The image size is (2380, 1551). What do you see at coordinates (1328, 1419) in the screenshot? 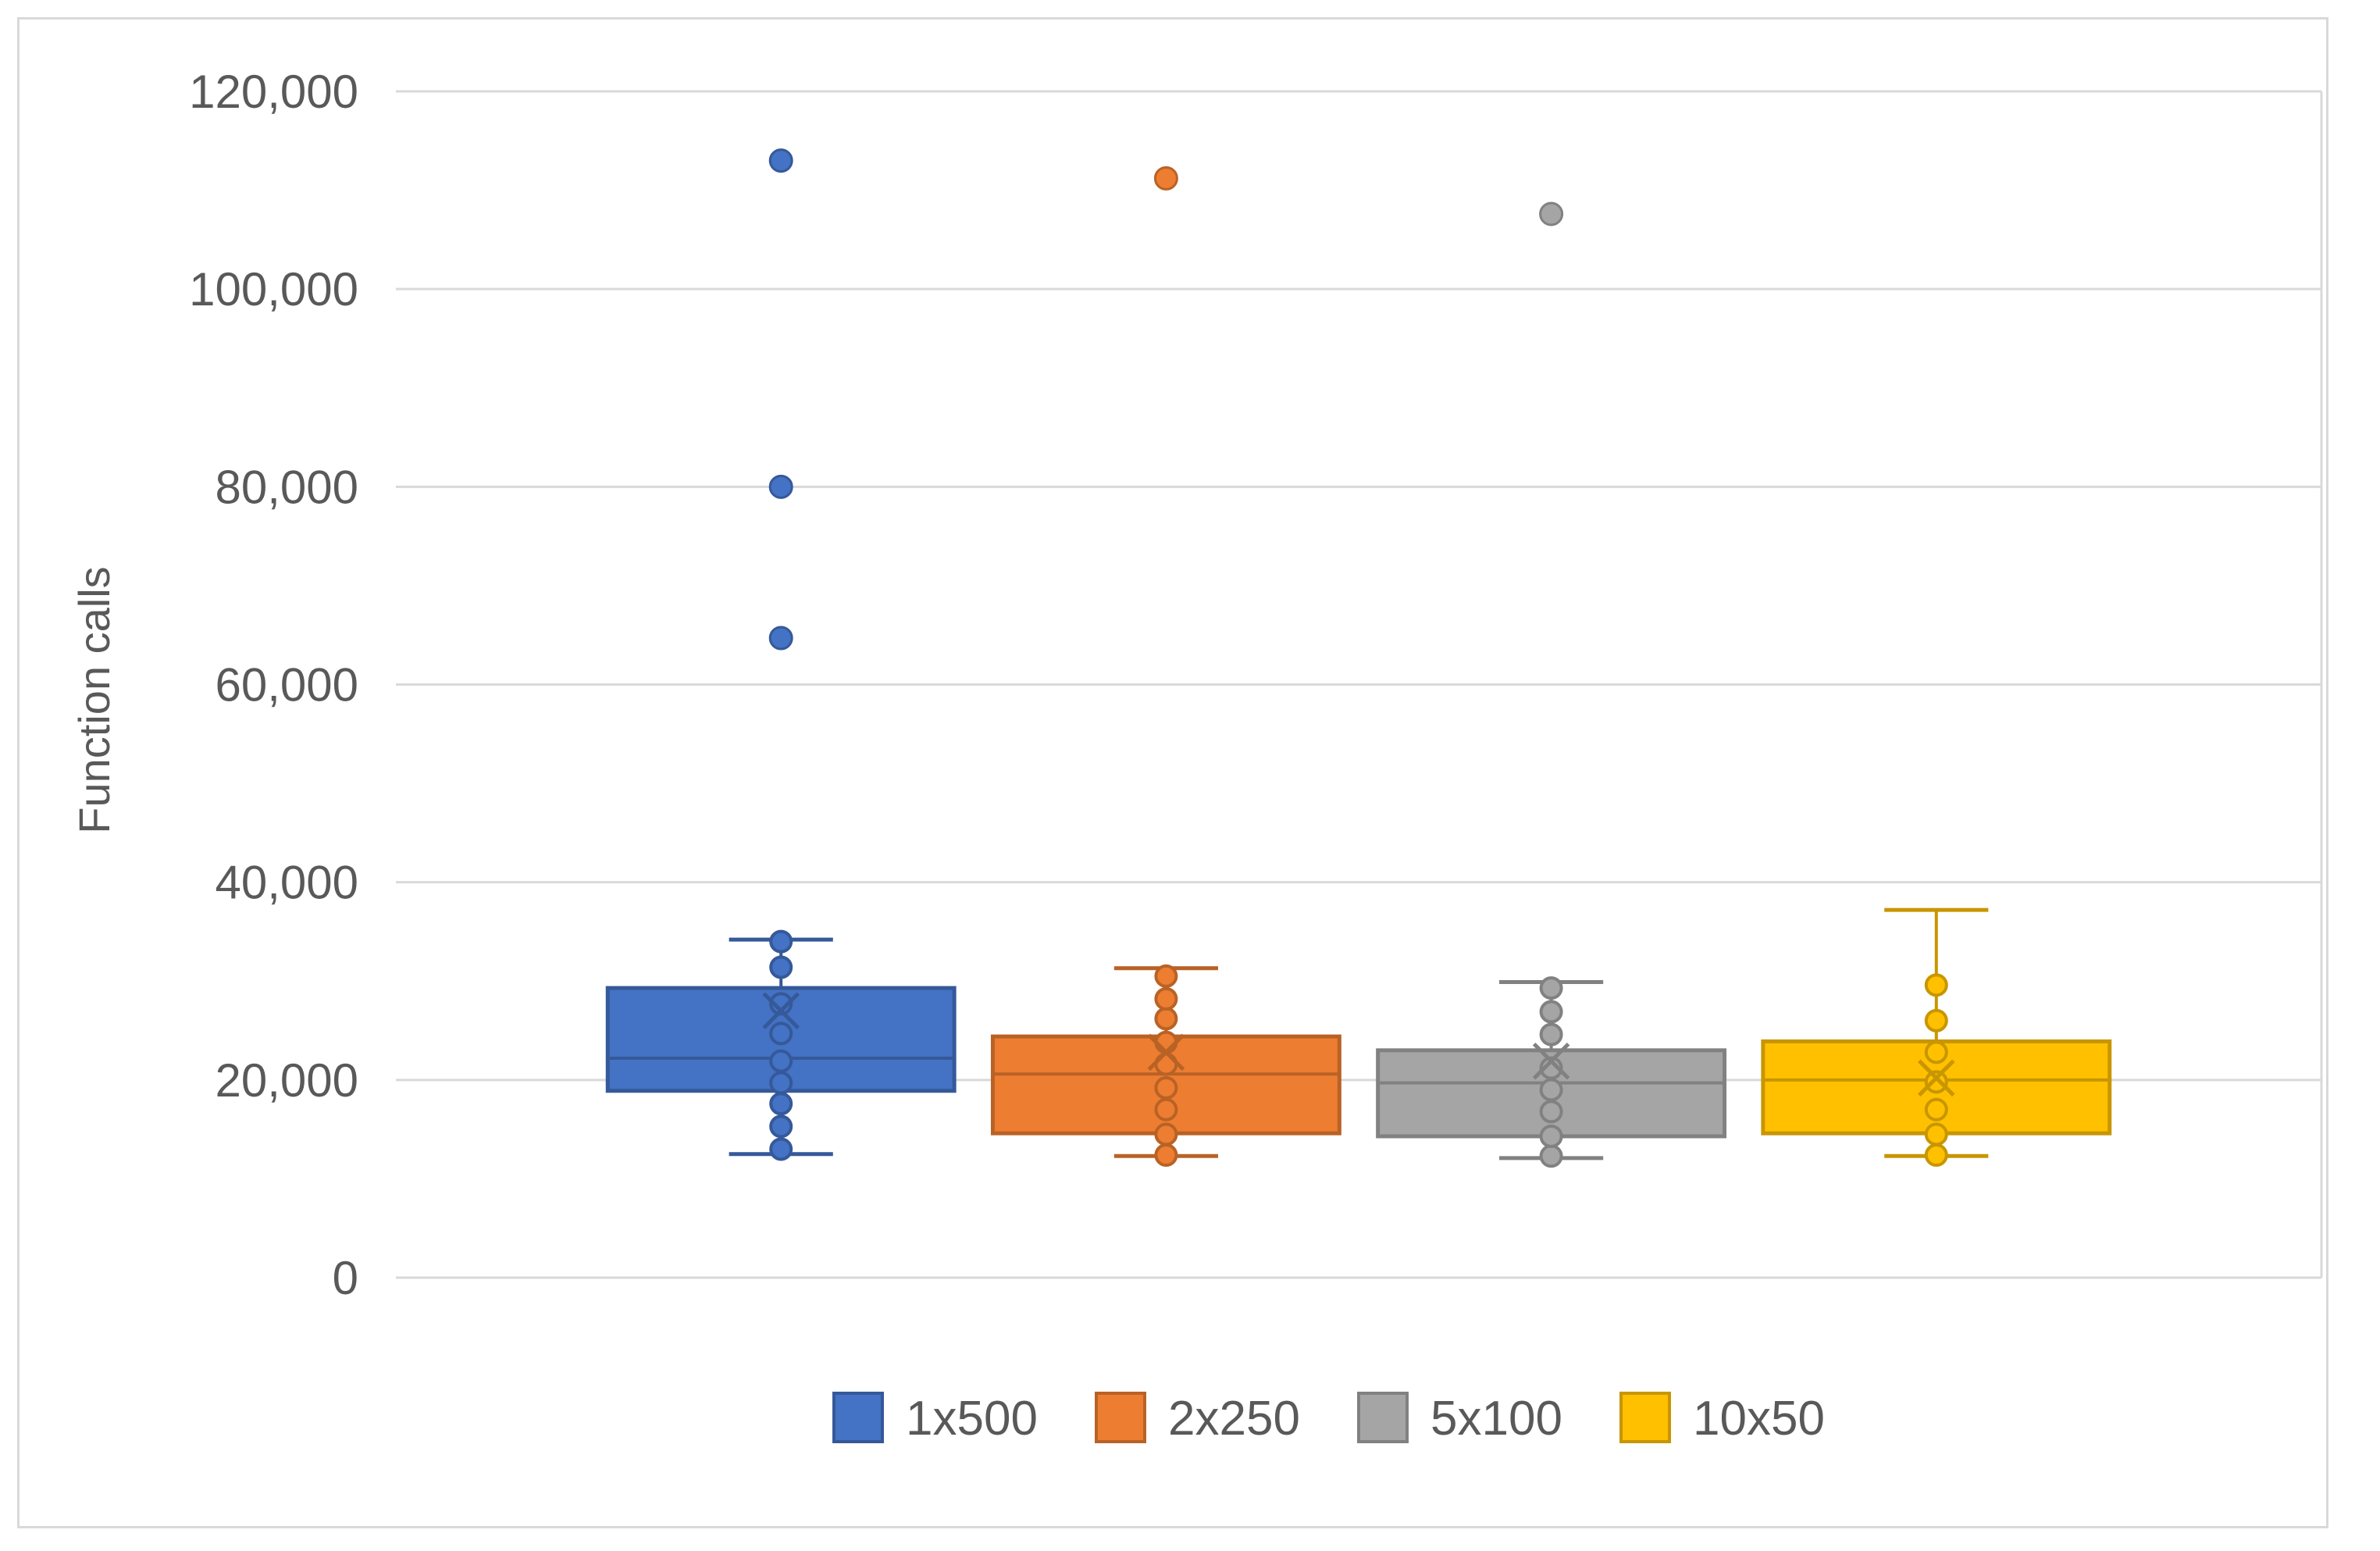
I see `legend: 1x500 2x250 5x100 10x50` at bounding box center [1328, 1419].